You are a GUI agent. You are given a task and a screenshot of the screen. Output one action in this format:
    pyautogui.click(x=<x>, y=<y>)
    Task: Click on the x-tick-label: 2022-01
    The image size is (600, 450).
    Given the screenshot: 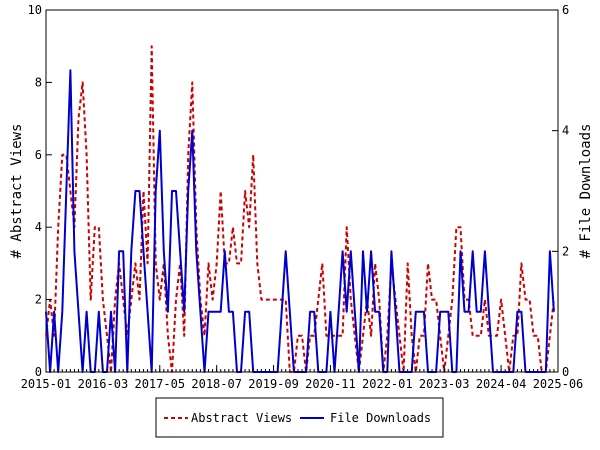 What is the action you would take?
    pyautogui.click(x=387, y=384)
    